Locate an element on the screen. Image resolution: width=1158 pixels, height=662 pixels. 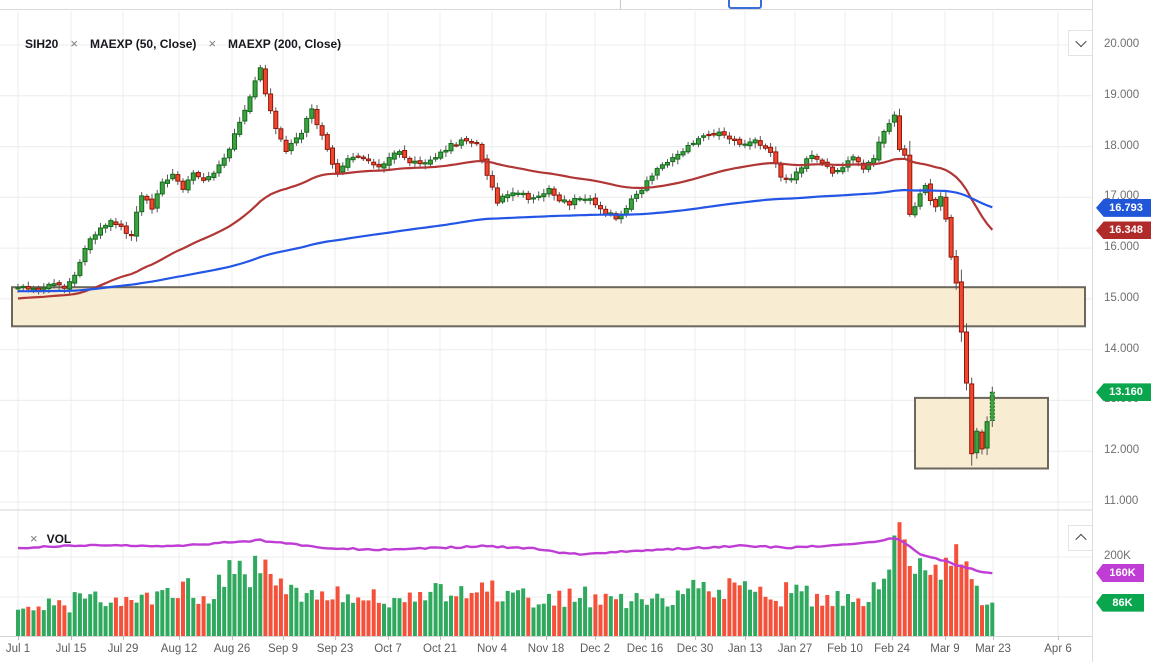
price-tick-label: 16.000 is located at coordinates (1122, 247).